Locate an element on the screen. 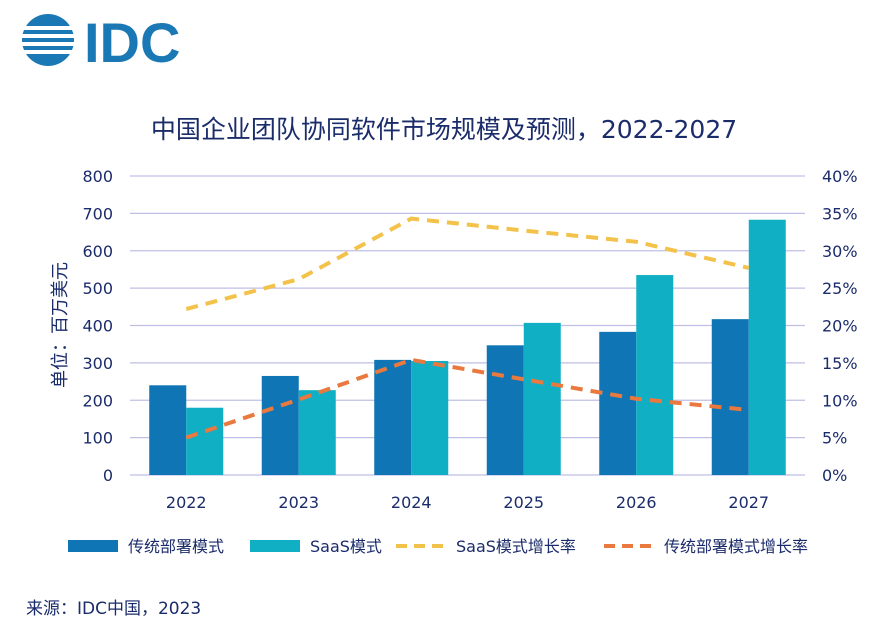 The width and height of the screenshot is (888, 632). legend: 传统部署模式 SaaS模式 SaaS模式增长率 传统部署模式增长率 is located at coordinates (438, 546).